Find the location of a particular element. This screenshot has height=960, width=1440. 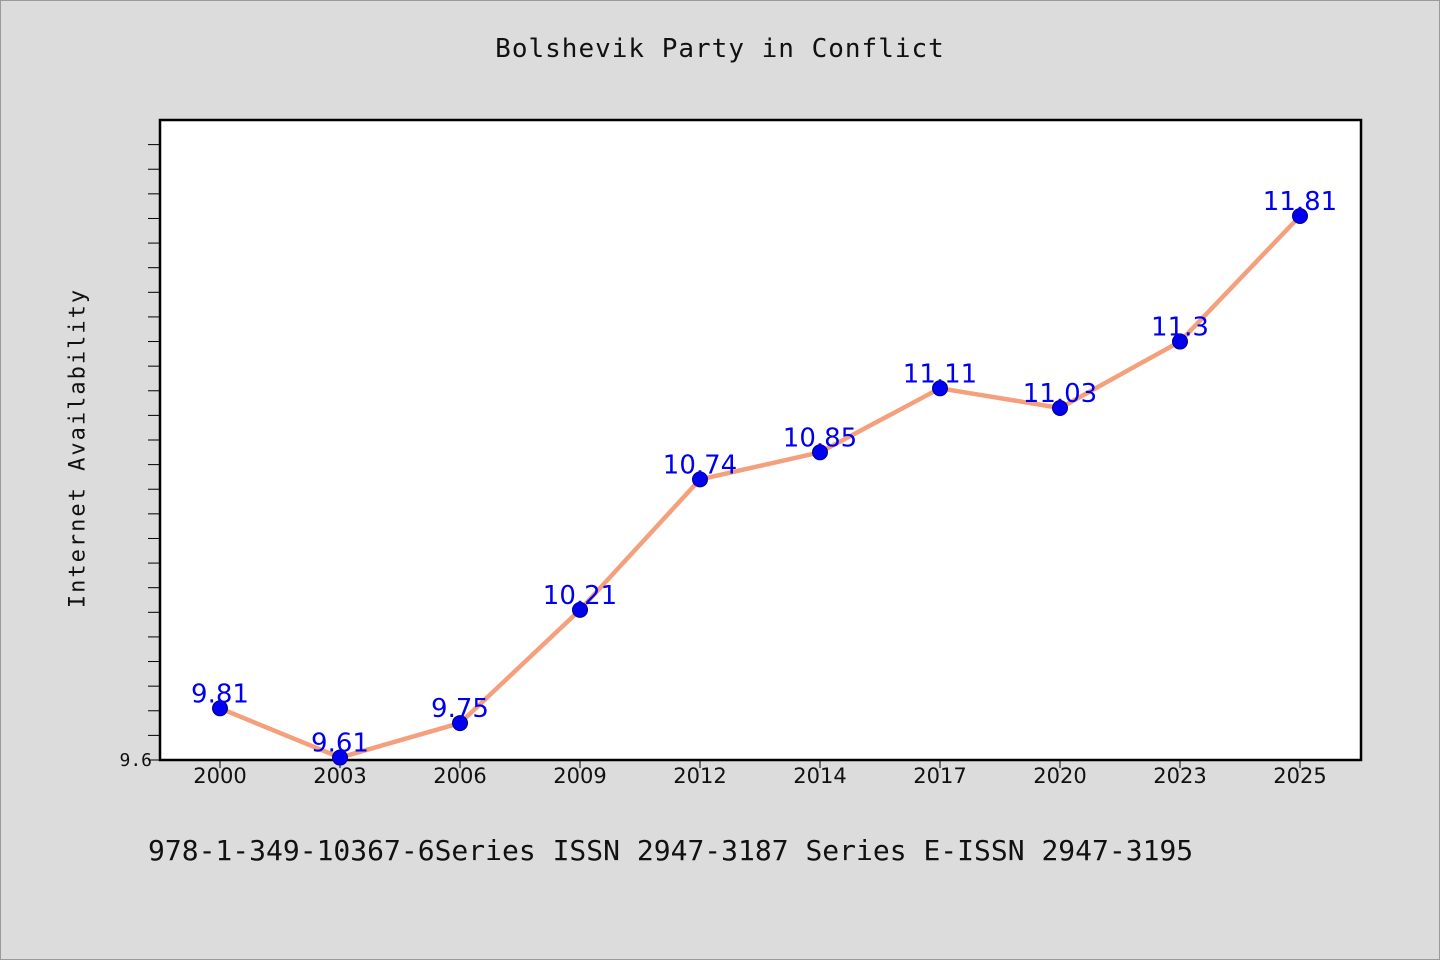

x-tick-label: 2023 is located at coordinates (1179, 776).